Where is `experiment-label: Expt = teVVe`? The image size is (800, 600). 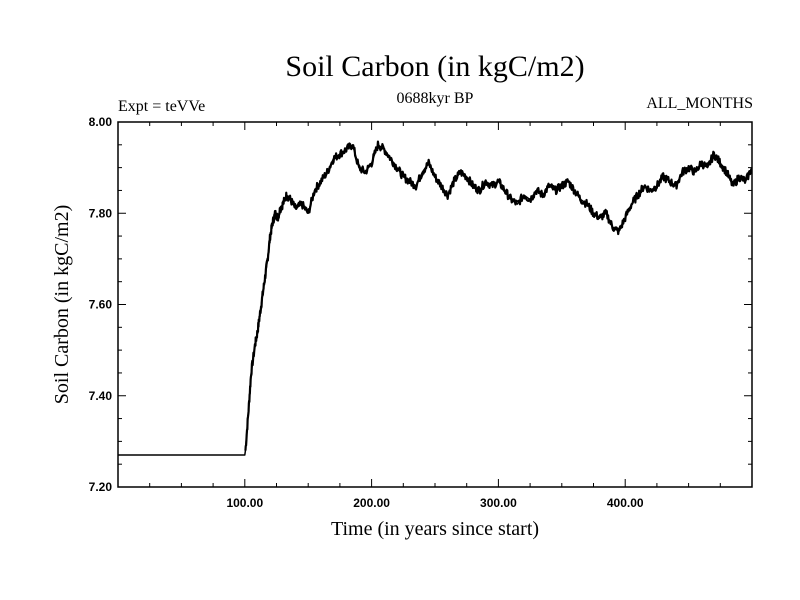 experiment-label: Expt = teVVe is located at coordinates (162, 106).